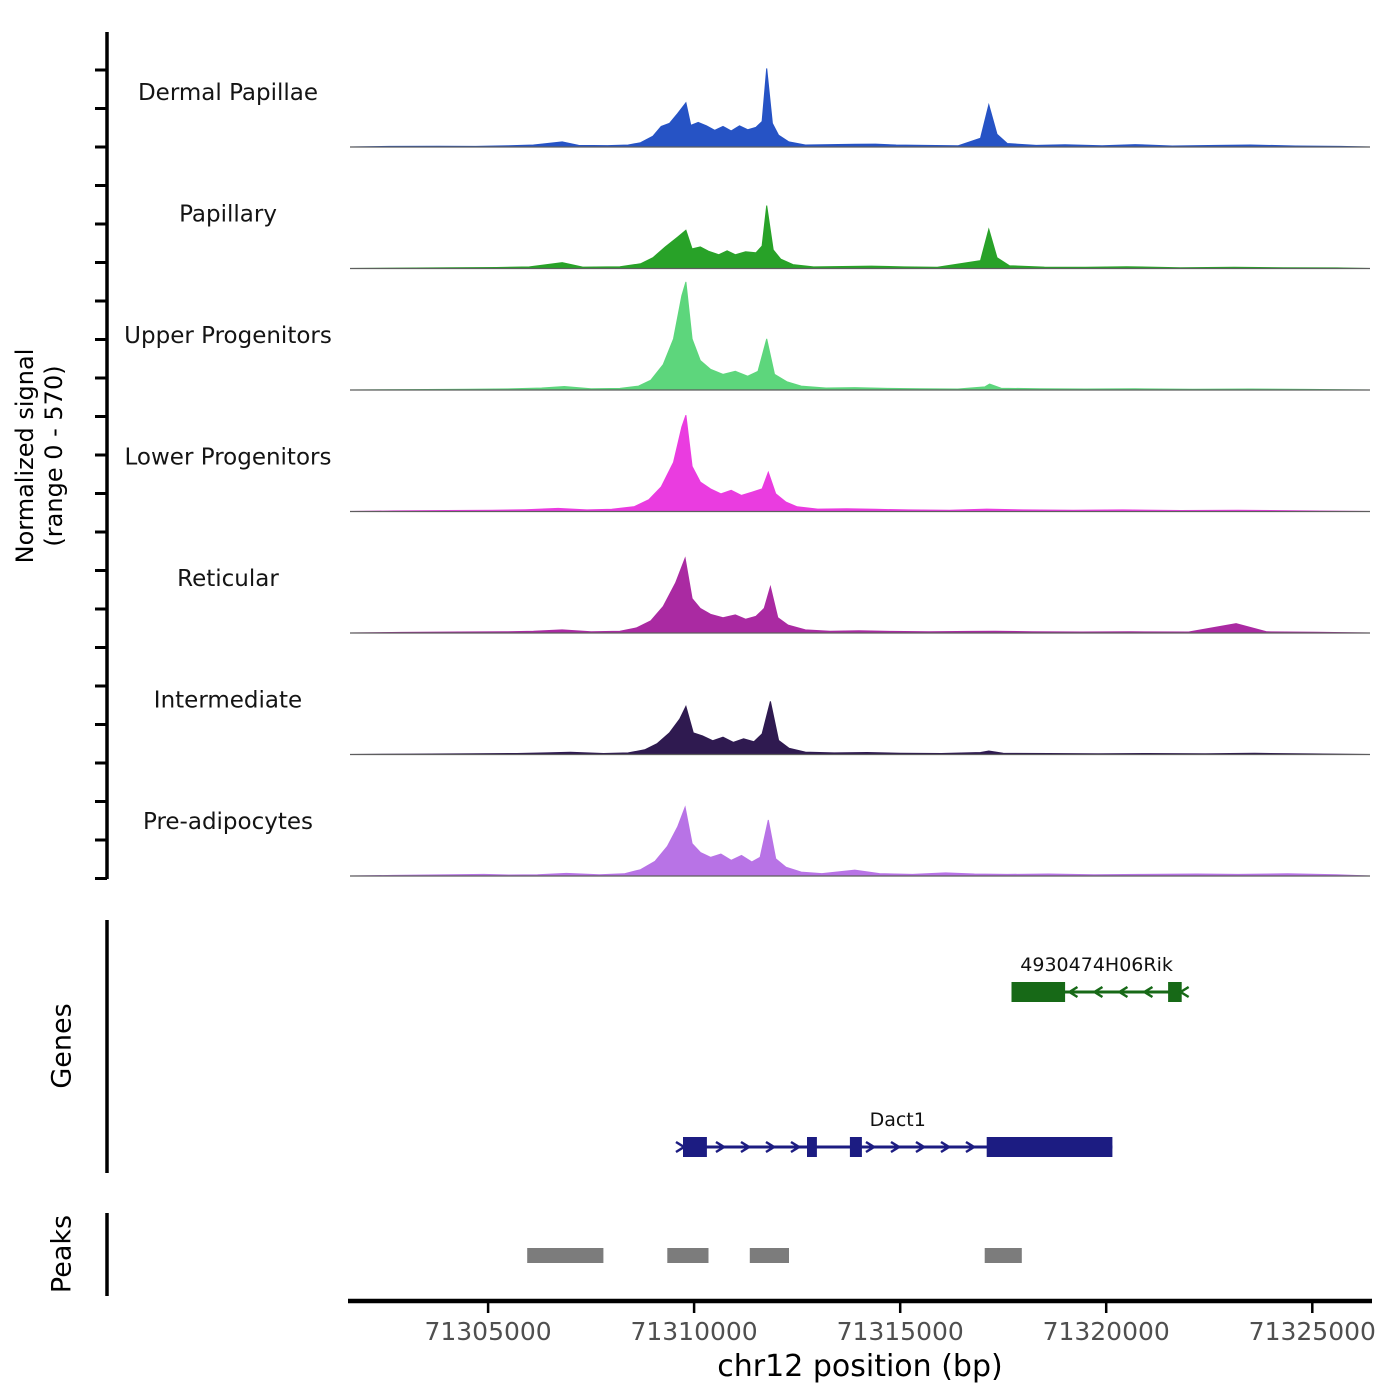  I want to click on peaks-section-label: Peaks, so click(62, 1254).